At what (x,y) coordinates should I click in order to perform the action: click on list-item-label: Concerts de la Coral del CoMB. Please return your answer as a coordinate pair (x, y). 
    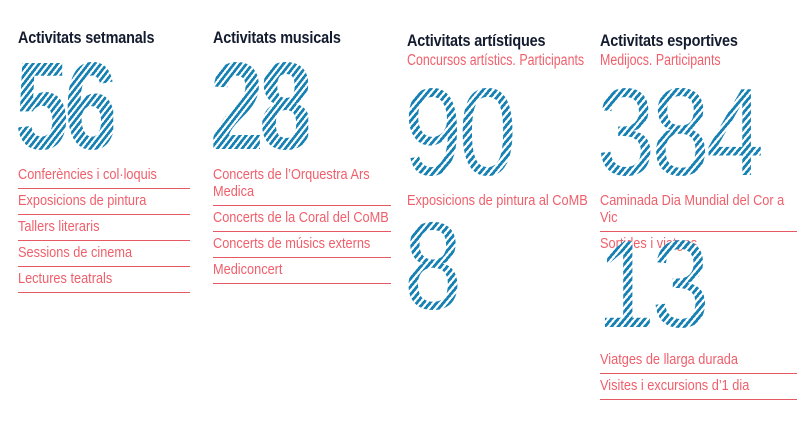
    Looking at the image, I should click on (301, 217).